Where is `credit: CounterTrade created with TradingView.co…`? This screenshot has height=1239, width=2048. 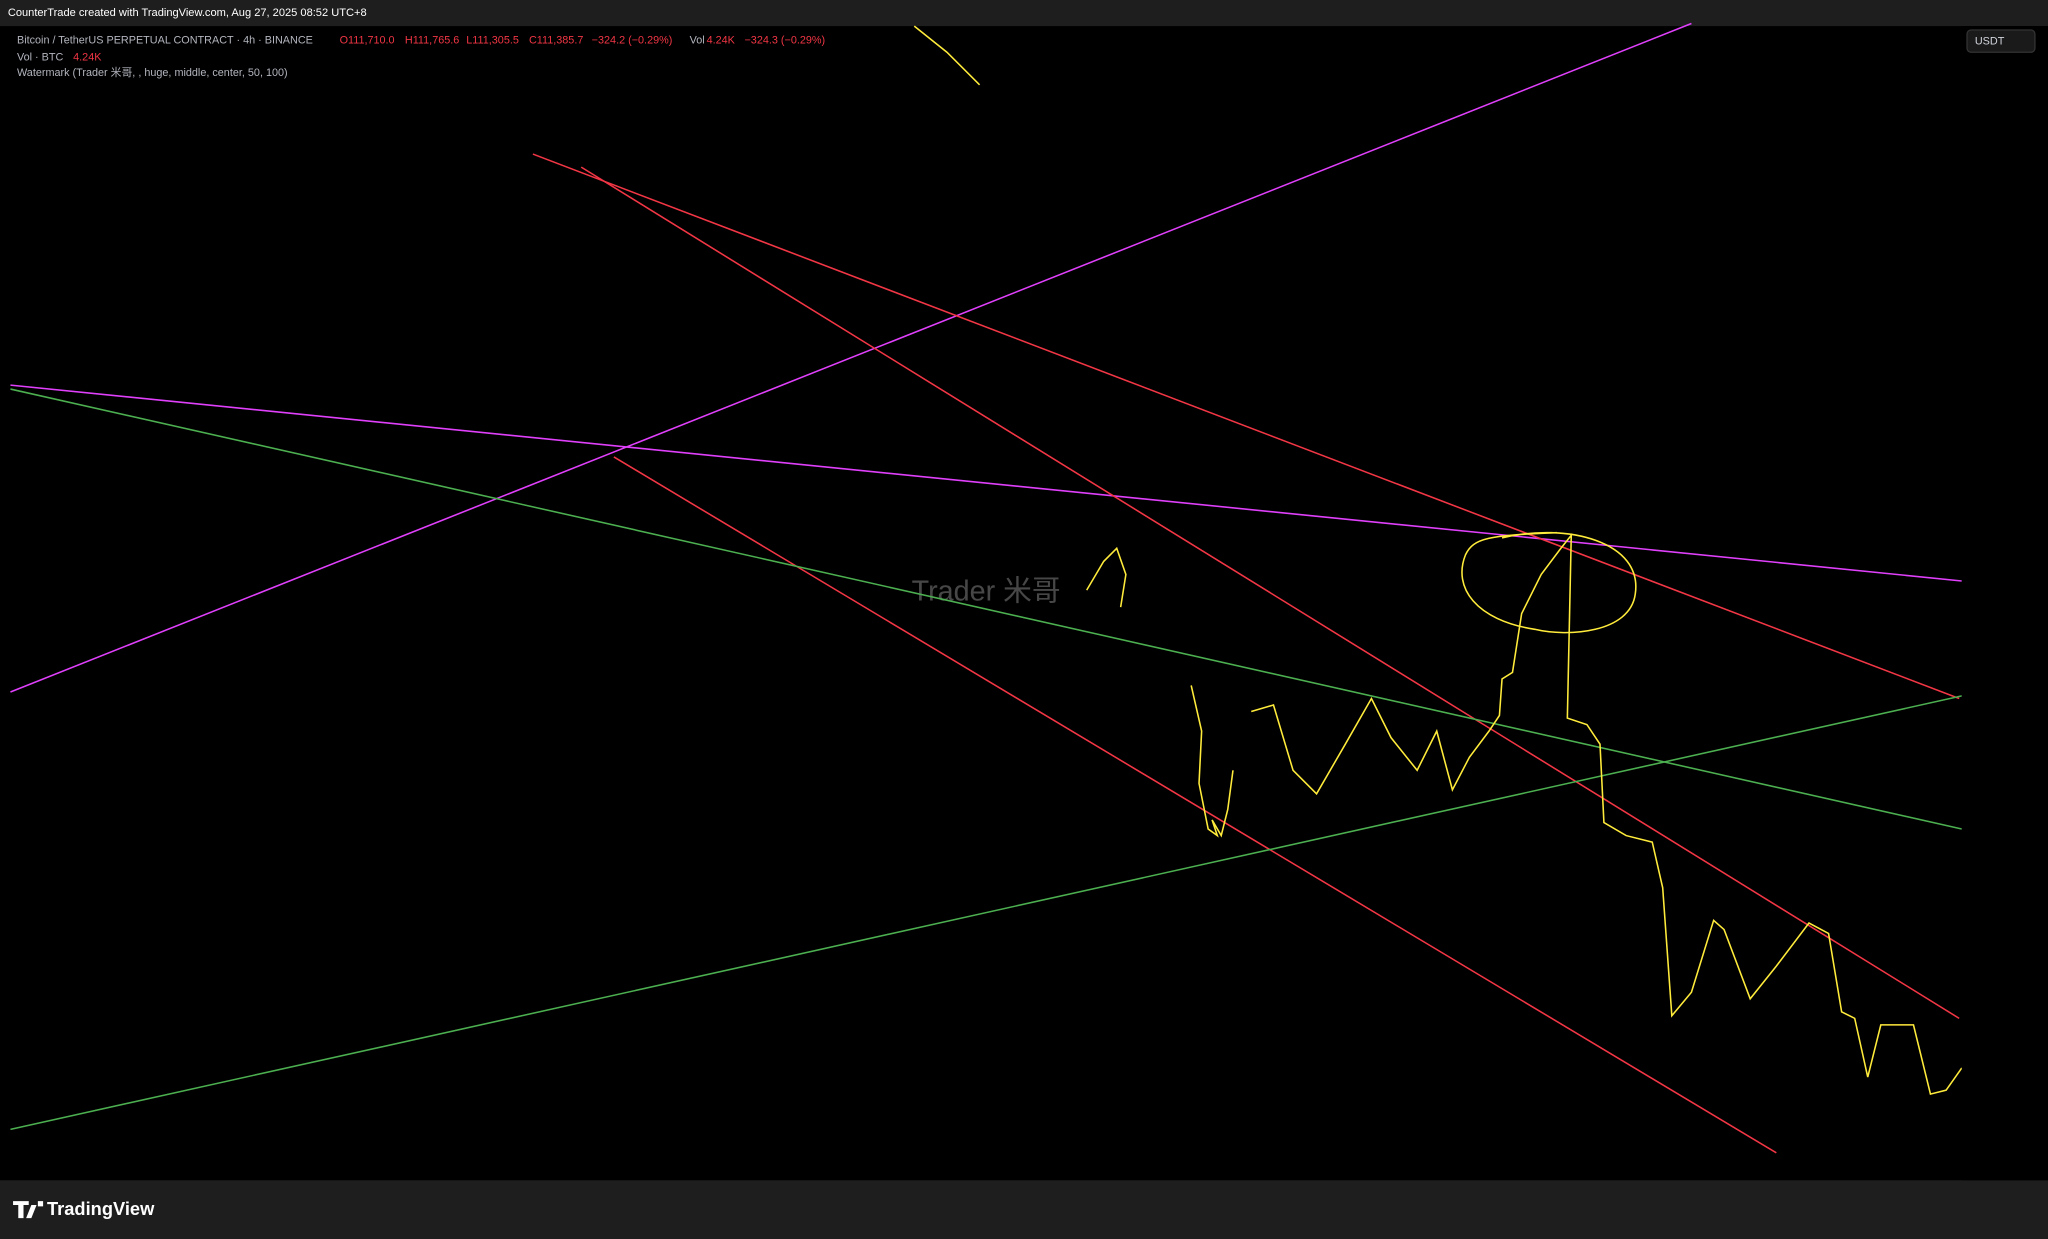
credit: CounterTrade created with TradingView.co… is located at coordinates (187, 13).